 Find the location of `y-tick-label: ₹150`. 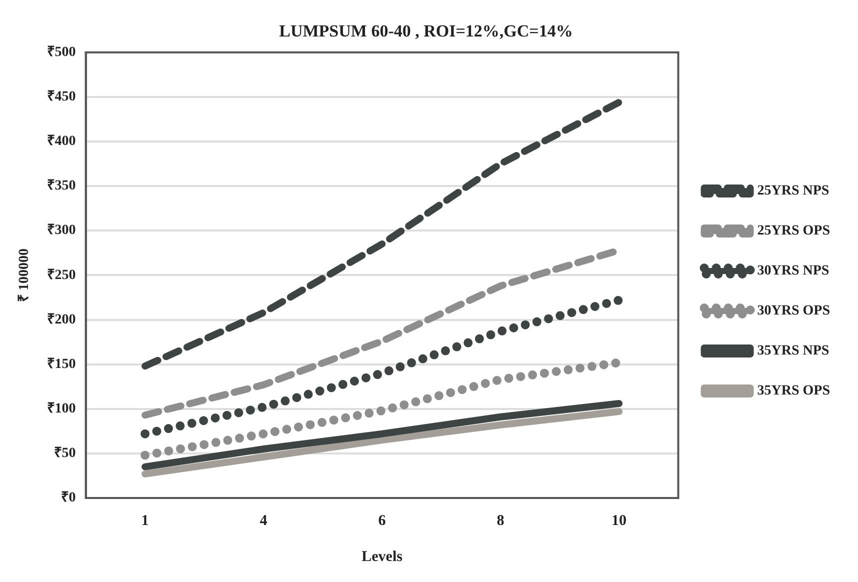

y-tick-label: ₹150 is located at coordinates (61, 364).